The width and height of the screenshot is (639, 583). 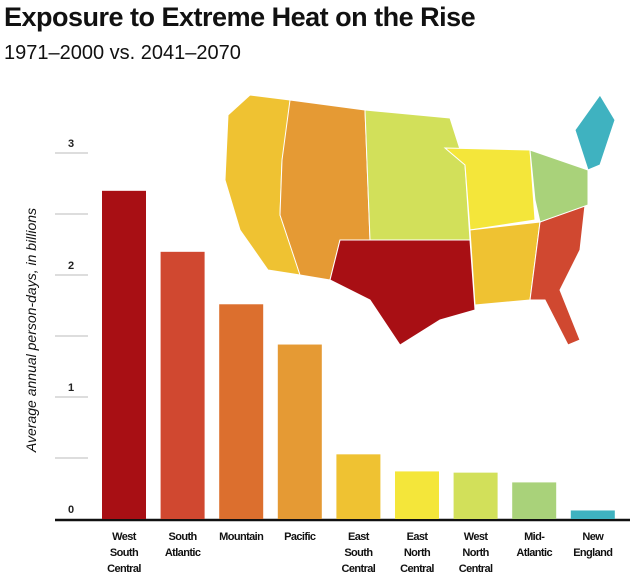 What do you see at coordinates (505, 263) in the screenshot?
I see `map-region-east-south-central` at bounding box center [505, 263].